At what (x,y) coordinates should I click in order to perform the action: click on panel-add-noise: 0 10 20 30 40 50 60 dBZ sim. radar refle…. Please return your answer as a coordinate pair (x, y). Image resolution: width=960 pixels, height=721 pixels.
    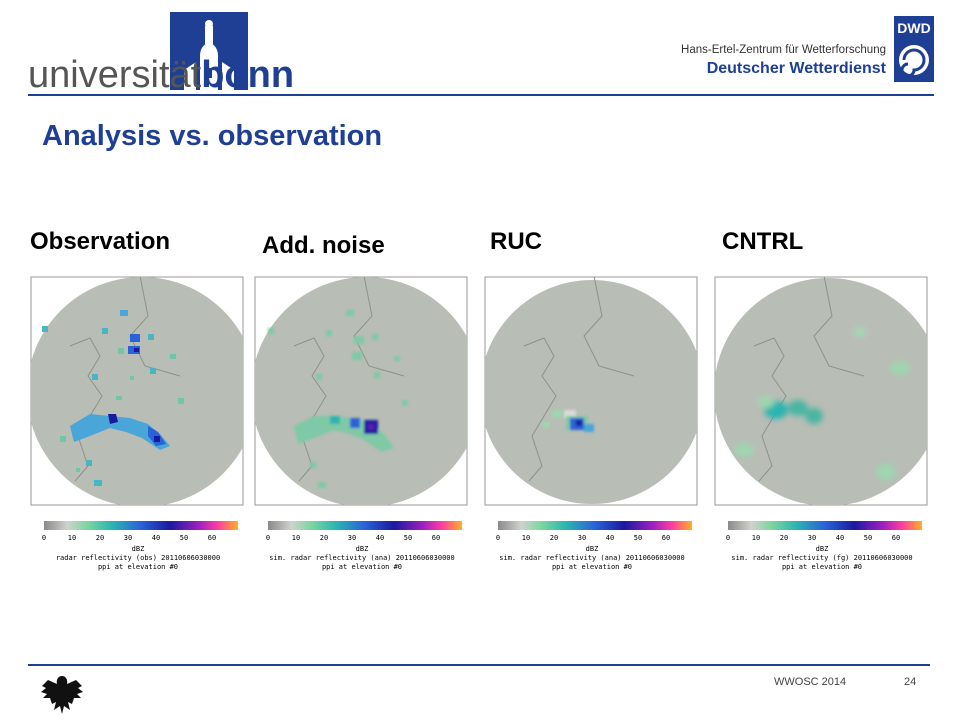
    Looking at the image, I should click on (362, 425).